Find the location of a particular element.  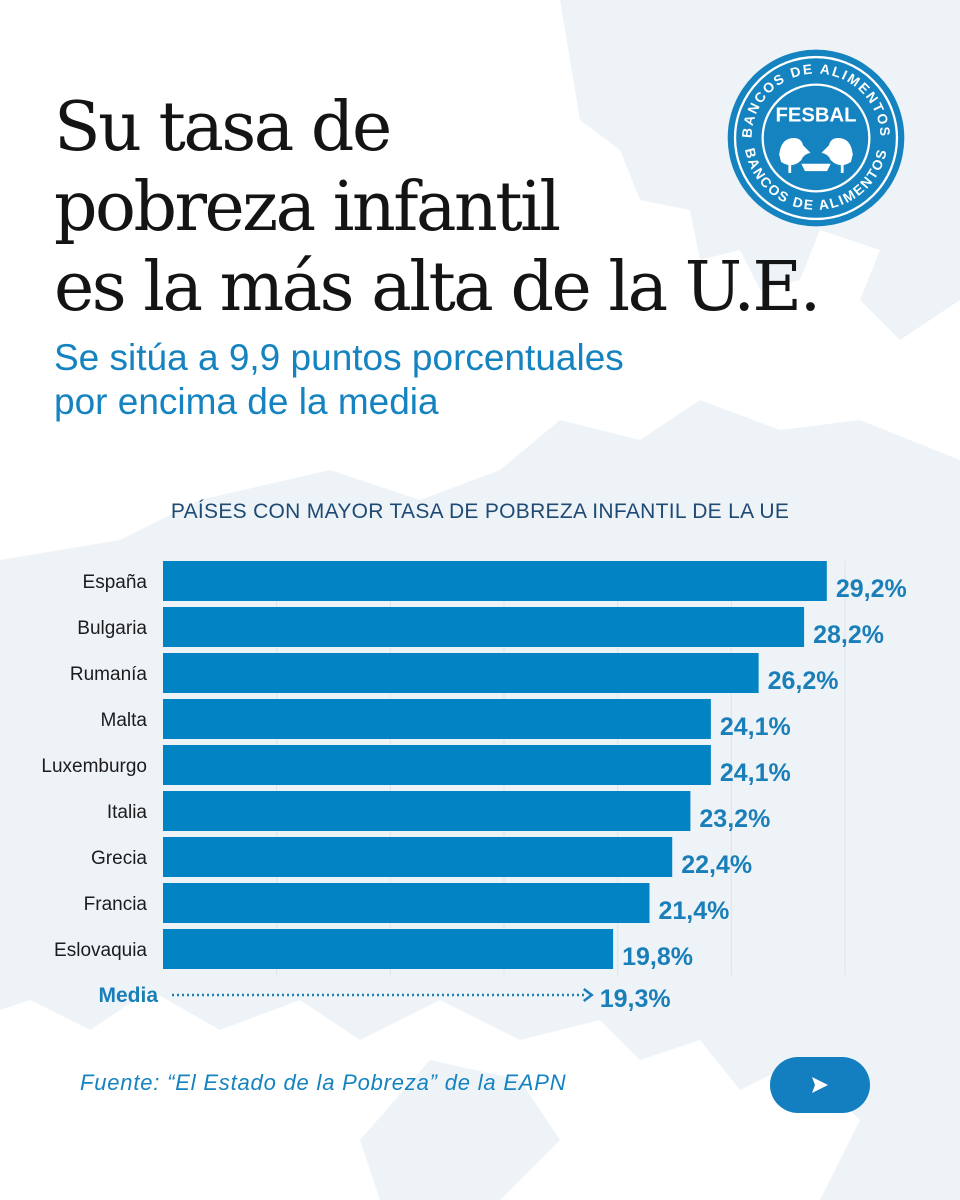

reference-label: Media is located at coordinates (128, 995).